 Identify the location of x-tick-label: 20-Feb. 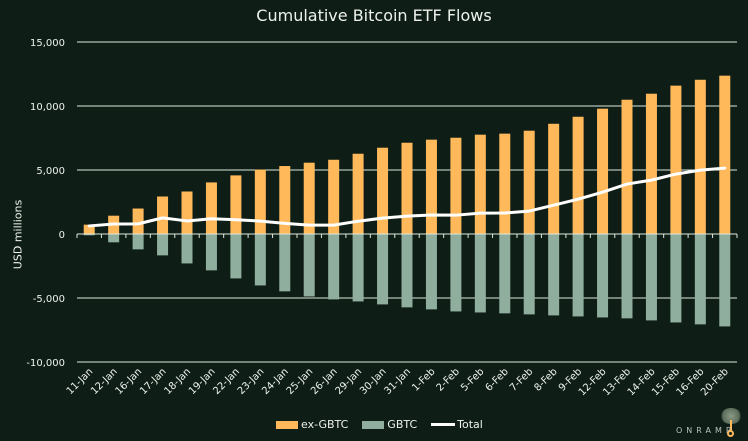
(715, 382).